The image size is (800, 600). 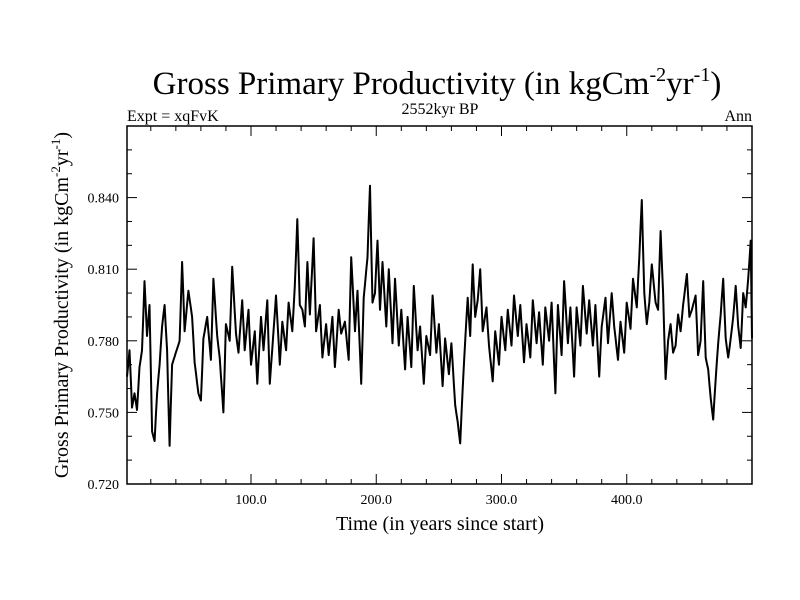 What do you see at coordinates (401, 84) in the screenshot?
I see `chart-title-main: Gross Primary Productivity (in kgCm` at bounding box center [401, 84].